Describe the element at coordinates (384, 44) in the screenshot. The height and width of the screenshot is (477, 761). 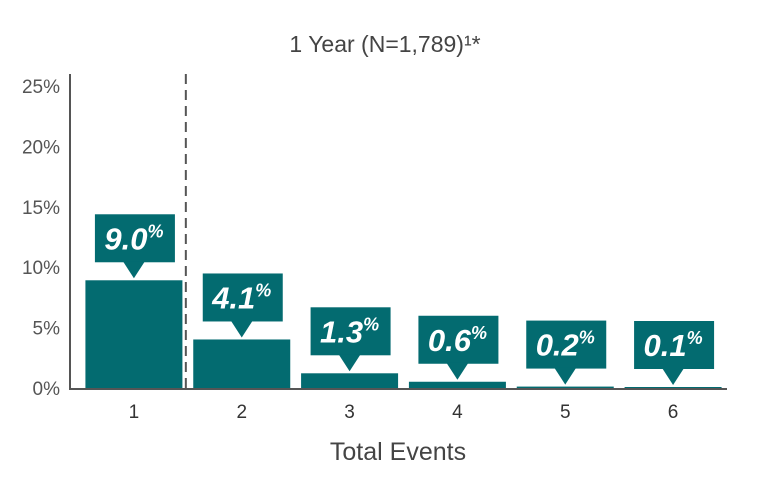
I see `chart-title: 1 Year (N=1,789)¹*` at that location.